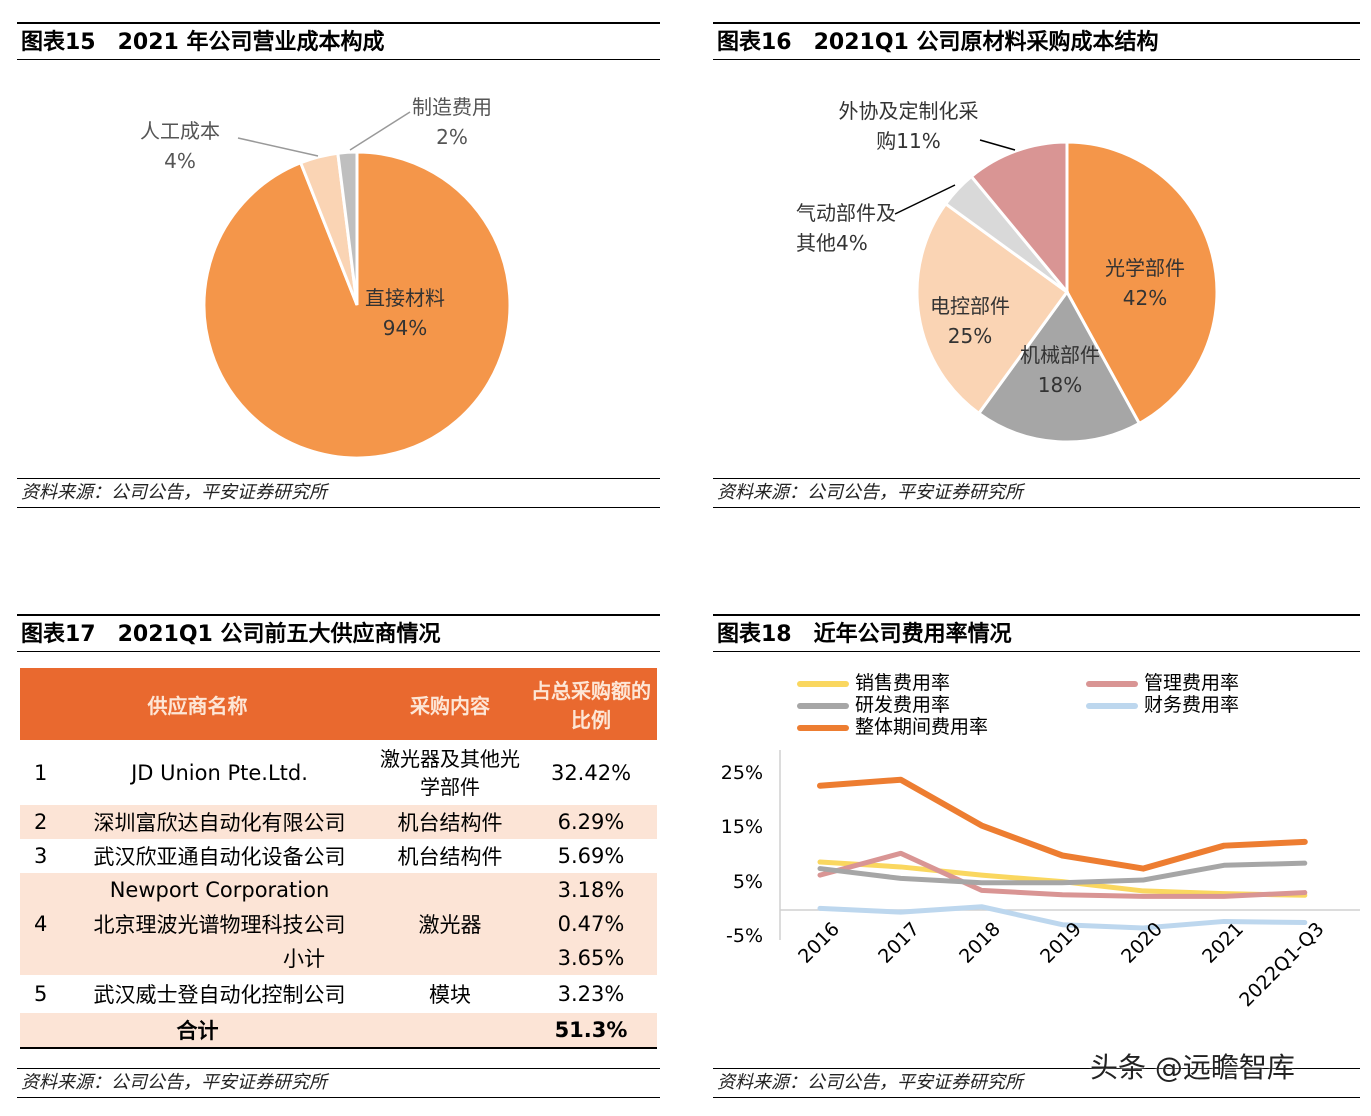 The height and width of the screenshot is (1116, 1371). Describe the element at coordinates (180, 146) in the screenshot. I see `pie-label: 人工成本 4%` at that location.